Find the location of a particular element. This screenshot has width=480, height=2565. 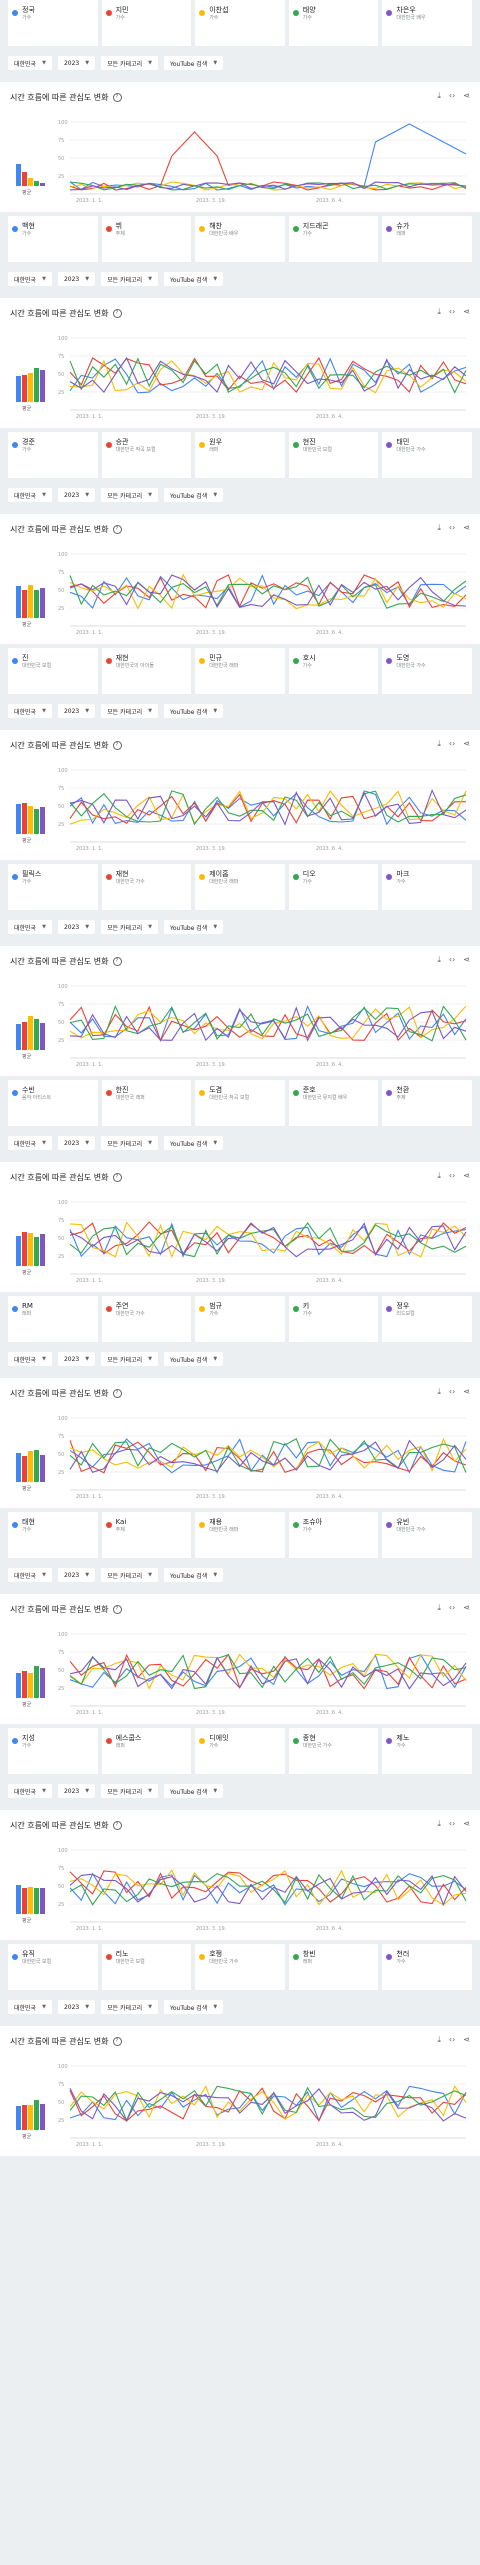

compare-term-chip: 천러 가수 is located at coordinates (427, 1967).